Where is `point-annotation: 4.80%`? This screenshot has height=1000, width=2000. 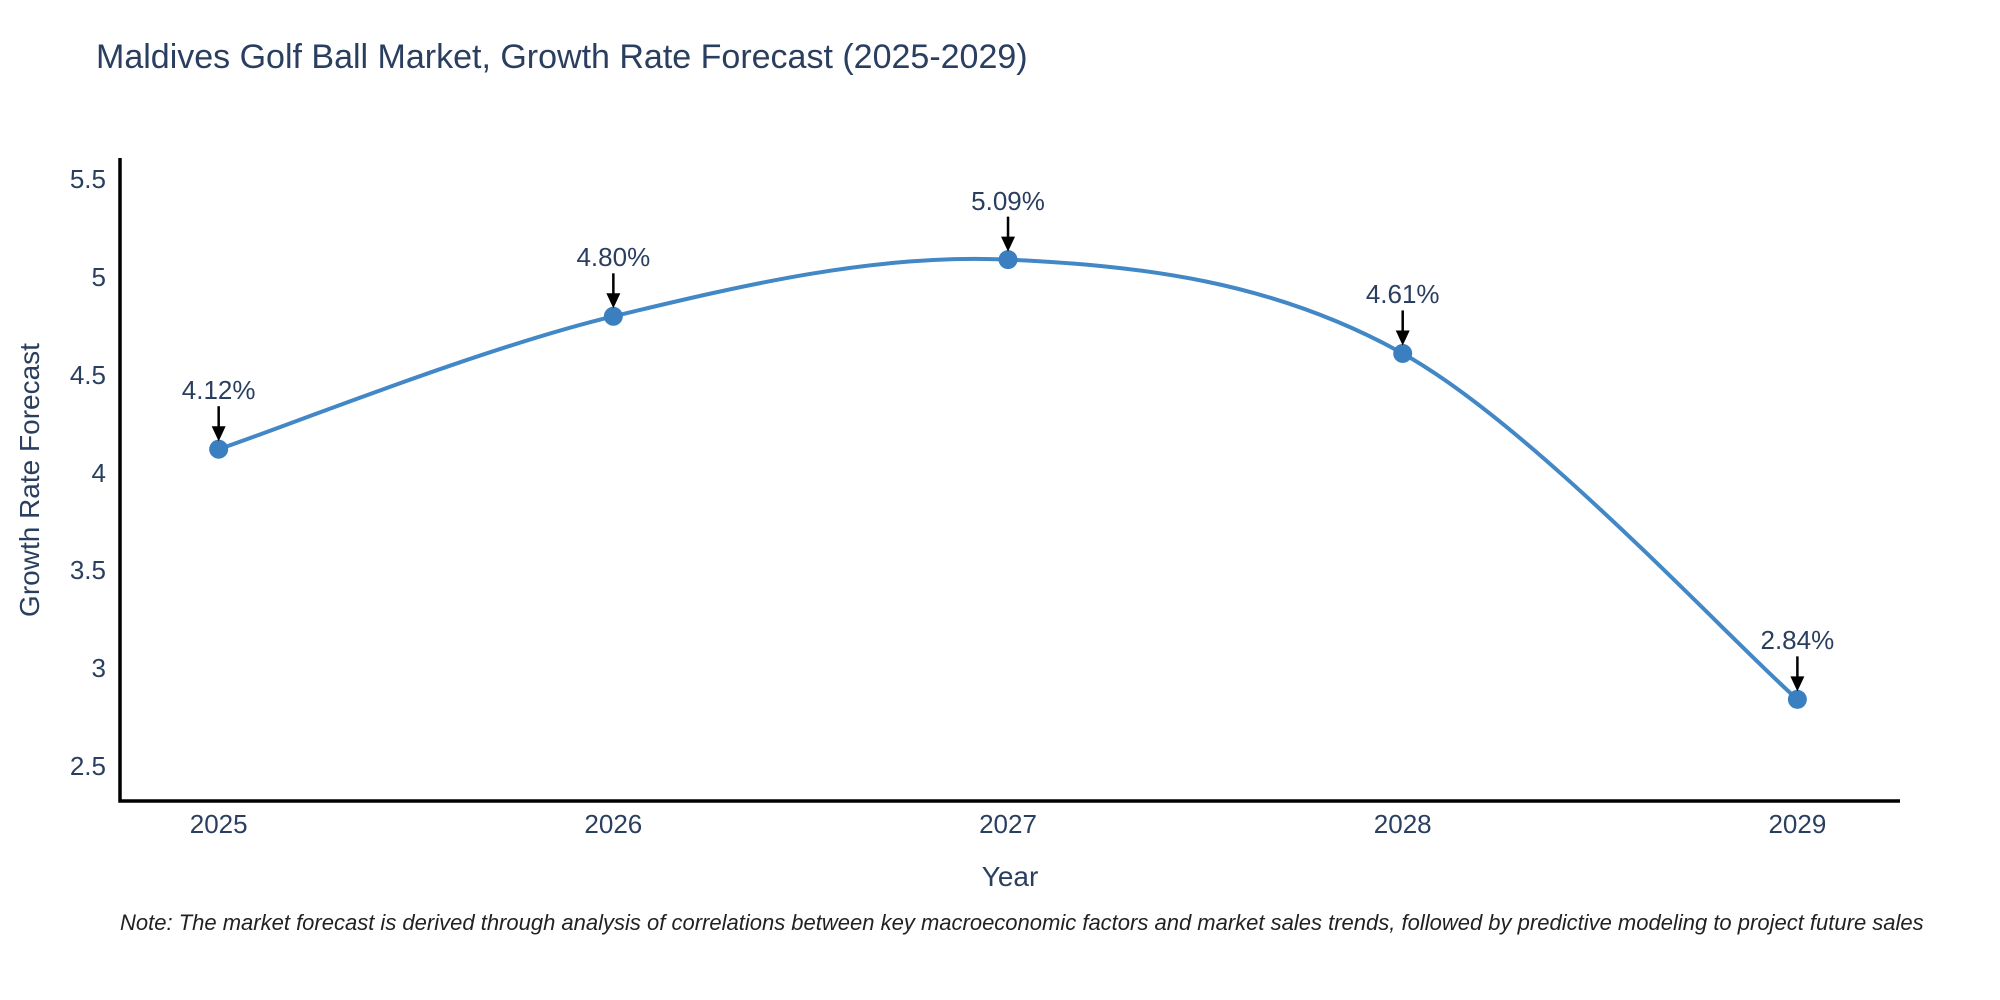 point-annotation: 4.80% is located at coordinates (613, 257).